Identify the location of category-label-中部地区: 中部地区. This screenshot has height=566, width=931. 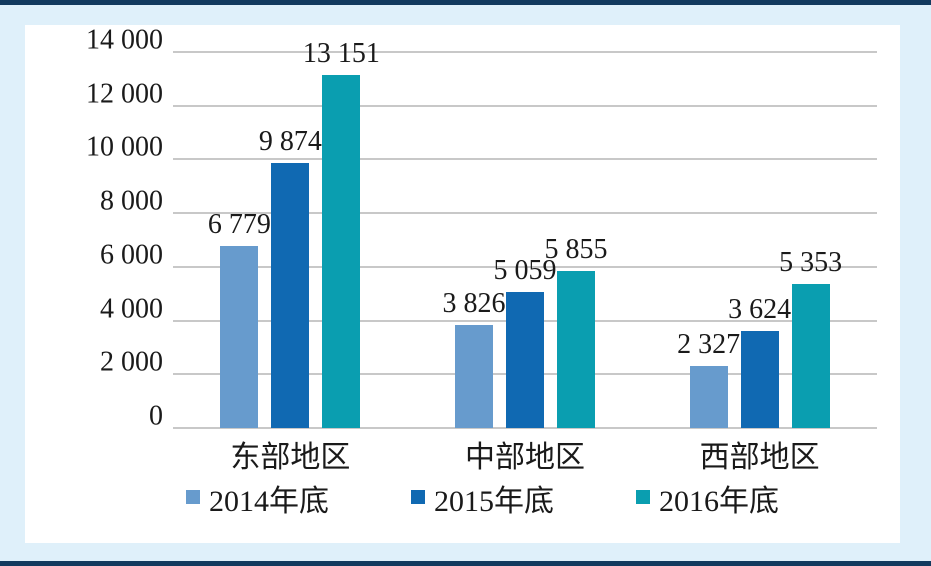
(524, 457).